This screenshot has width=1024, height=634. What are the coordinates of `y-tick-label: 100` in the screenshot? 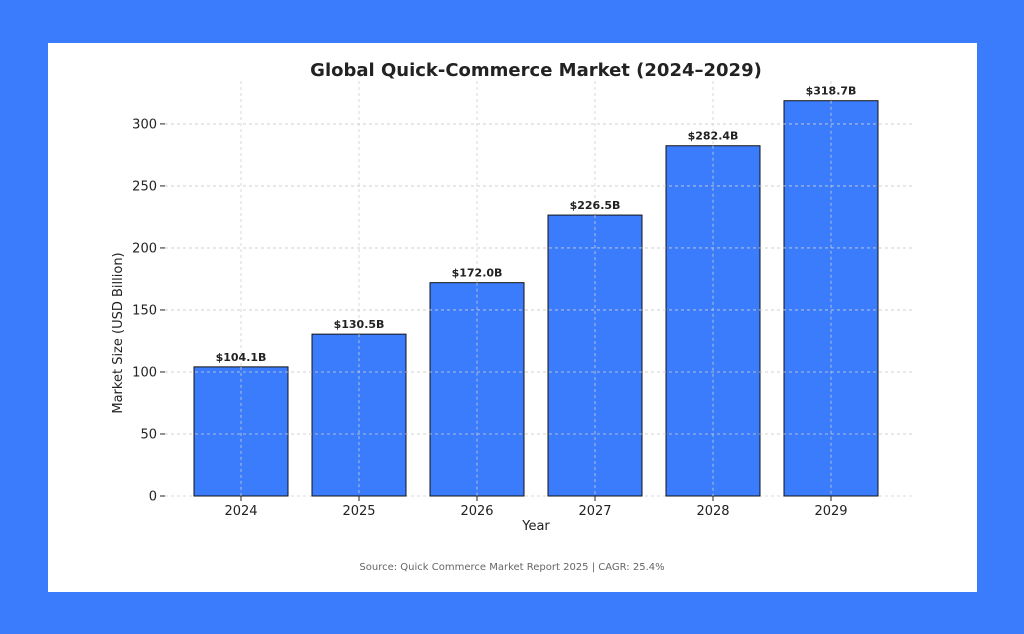 It's located at (144, 372).